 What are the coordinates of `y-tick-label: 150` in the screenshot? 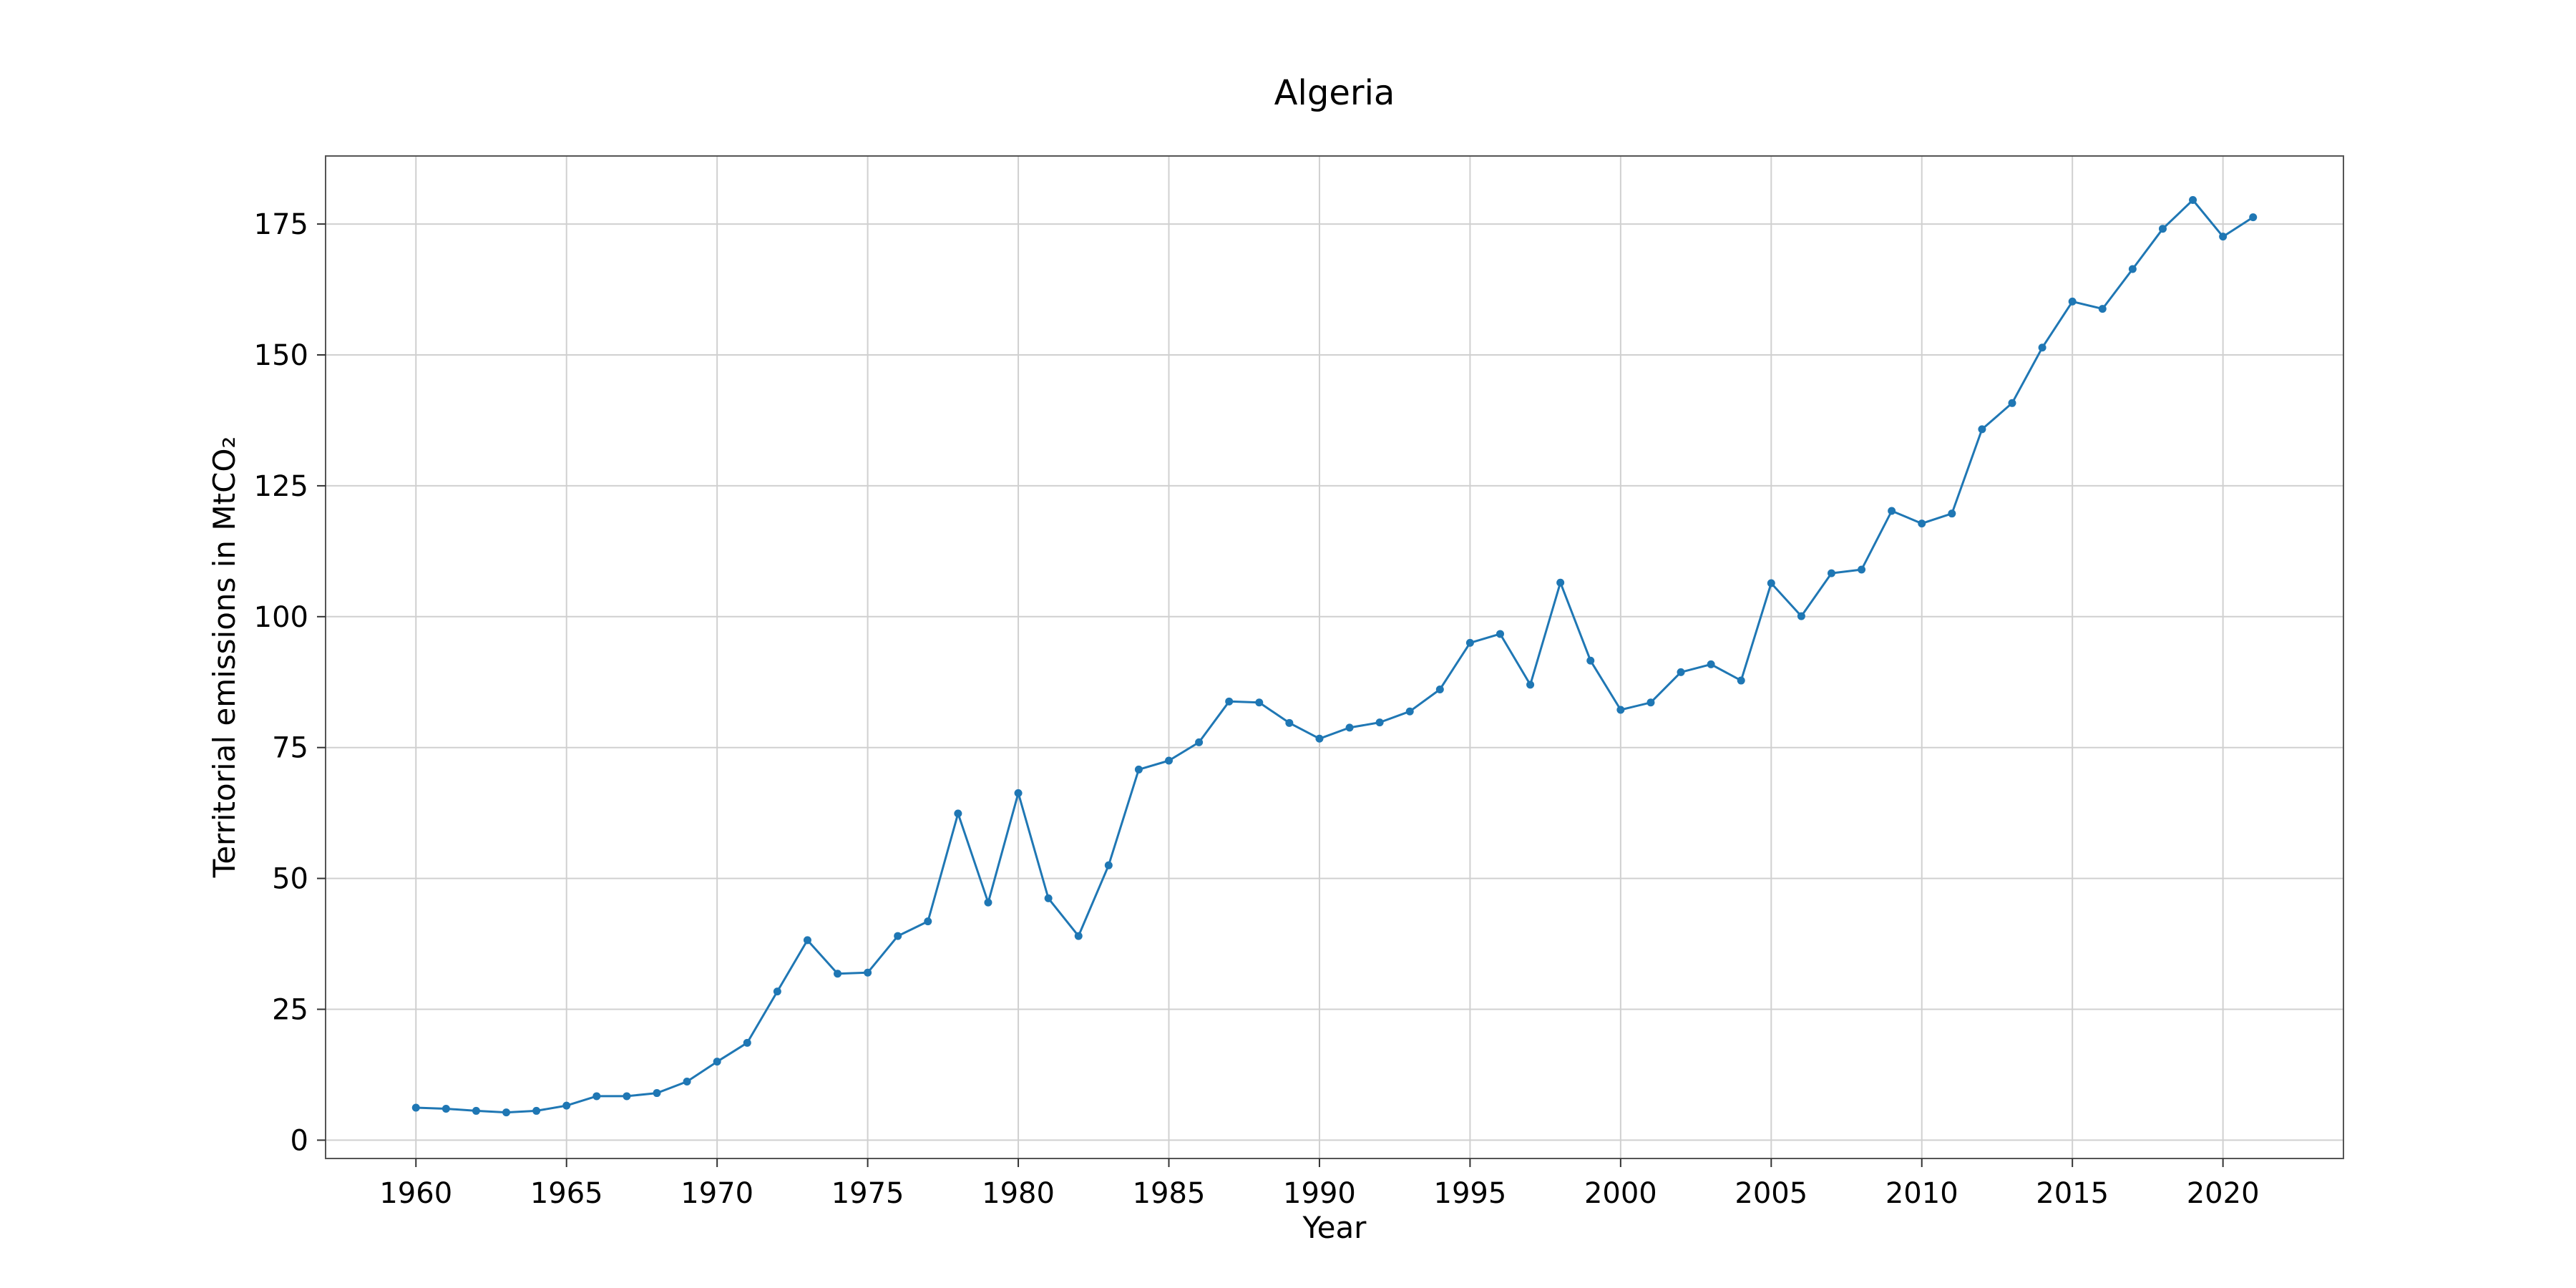 It's located at (281, 355).